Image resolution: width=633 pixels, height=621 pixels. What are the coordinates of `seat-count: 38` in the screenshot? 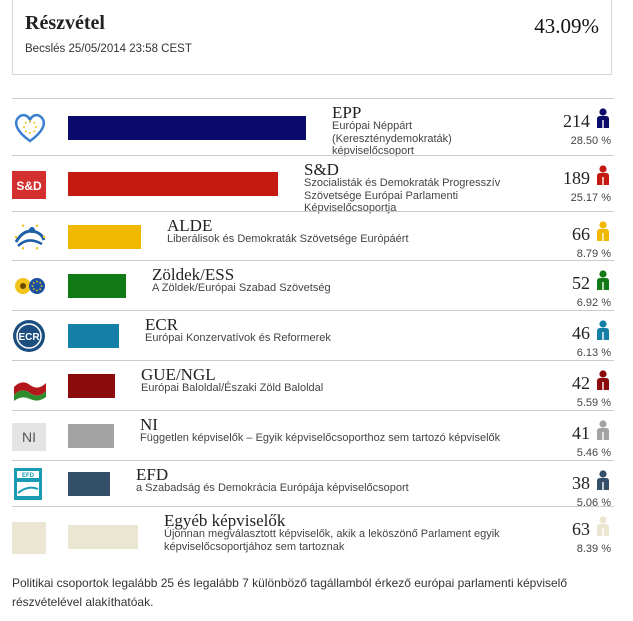 It's located at (581, 483).